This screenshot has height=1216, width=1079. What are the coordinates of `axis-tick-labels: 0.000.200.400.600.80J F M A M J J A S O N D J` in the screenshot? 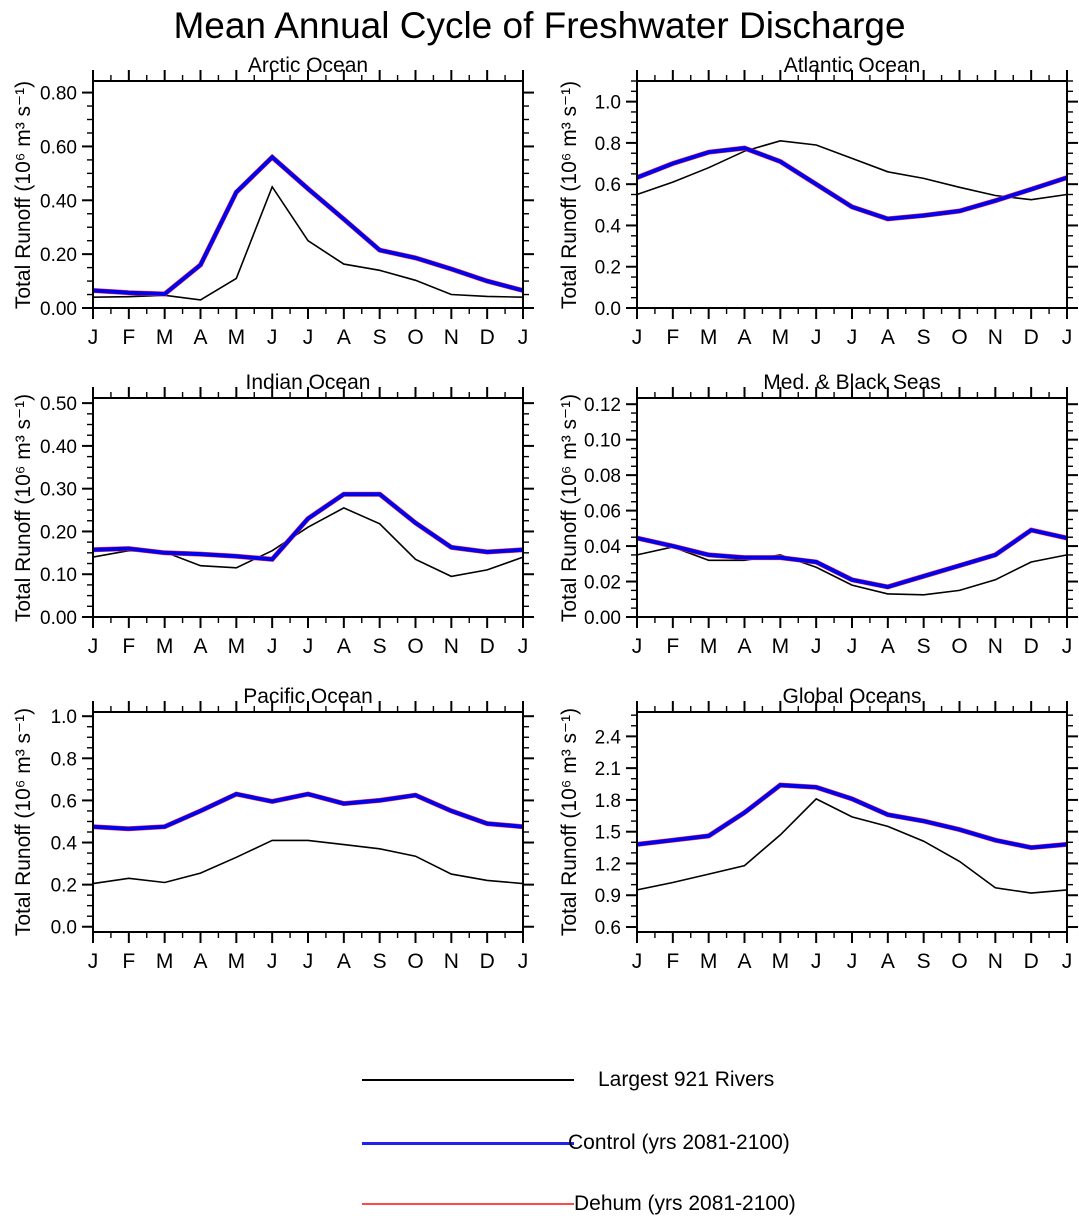 It's located at (284, 216).